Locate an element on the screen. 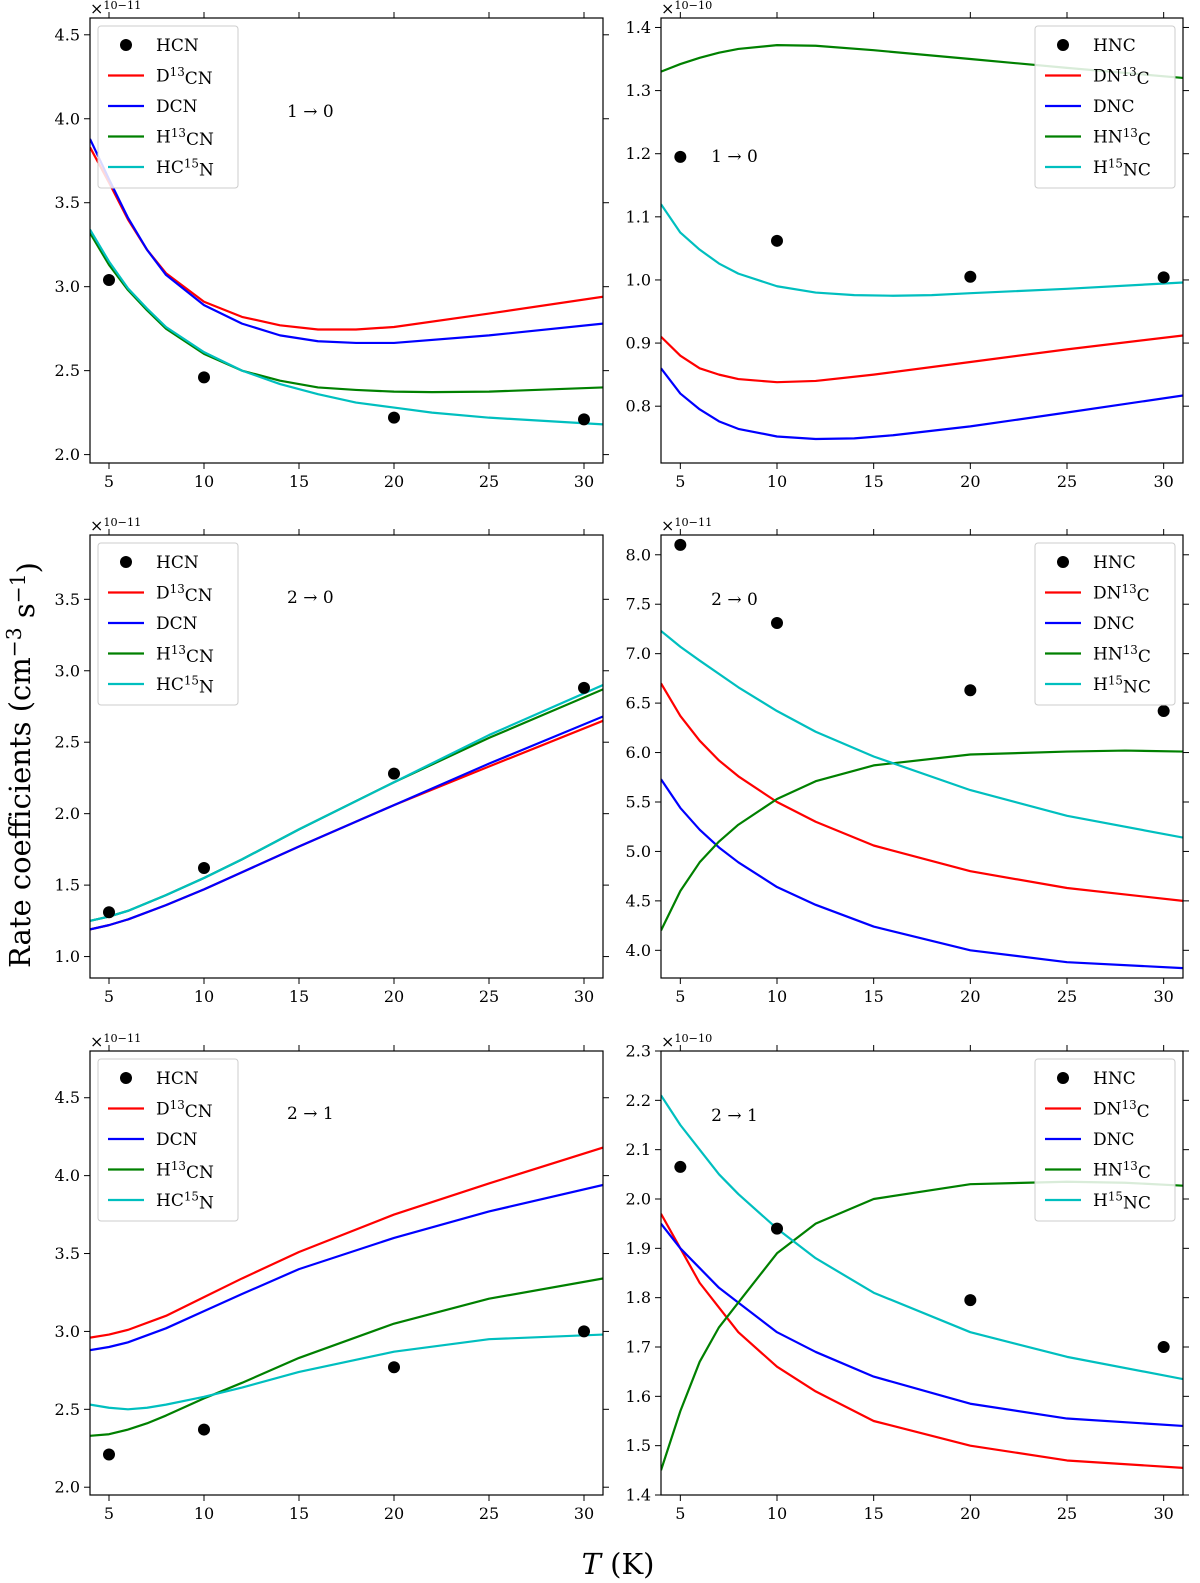 This screenshot has height=1583, width=1200. legend-entry: HNC is located at coordinates (1114, 46).